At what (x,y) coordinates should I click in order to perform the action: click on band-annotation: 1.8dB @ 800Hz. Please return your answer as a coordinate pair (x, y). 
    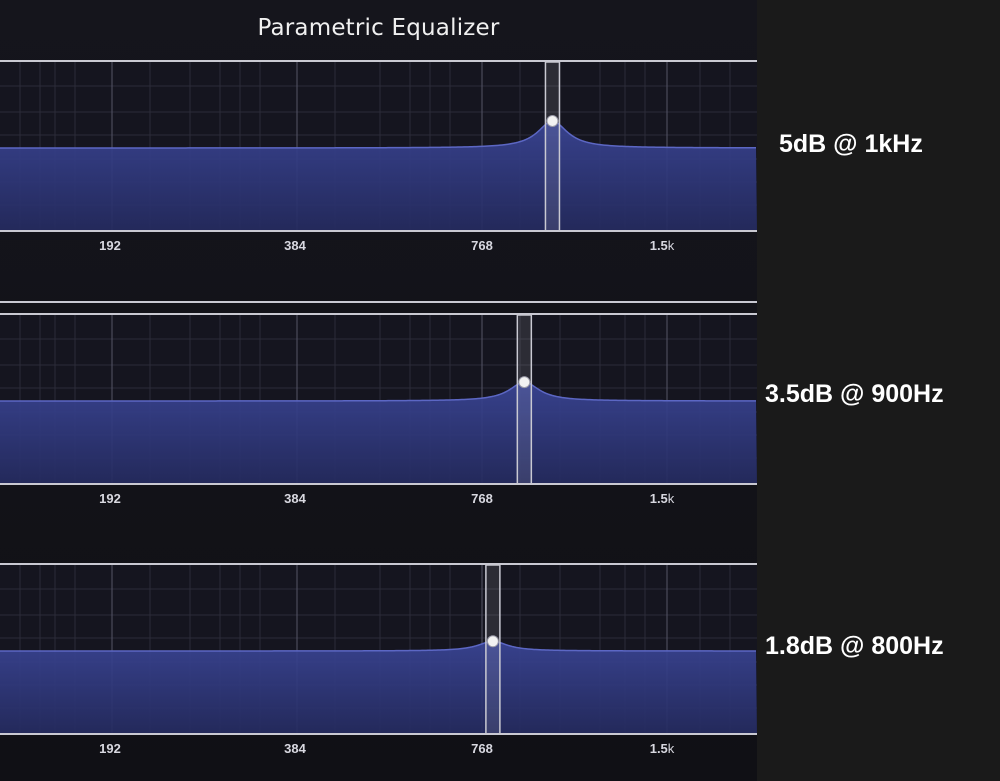
    Looking at the image, I should click on (854, 646).